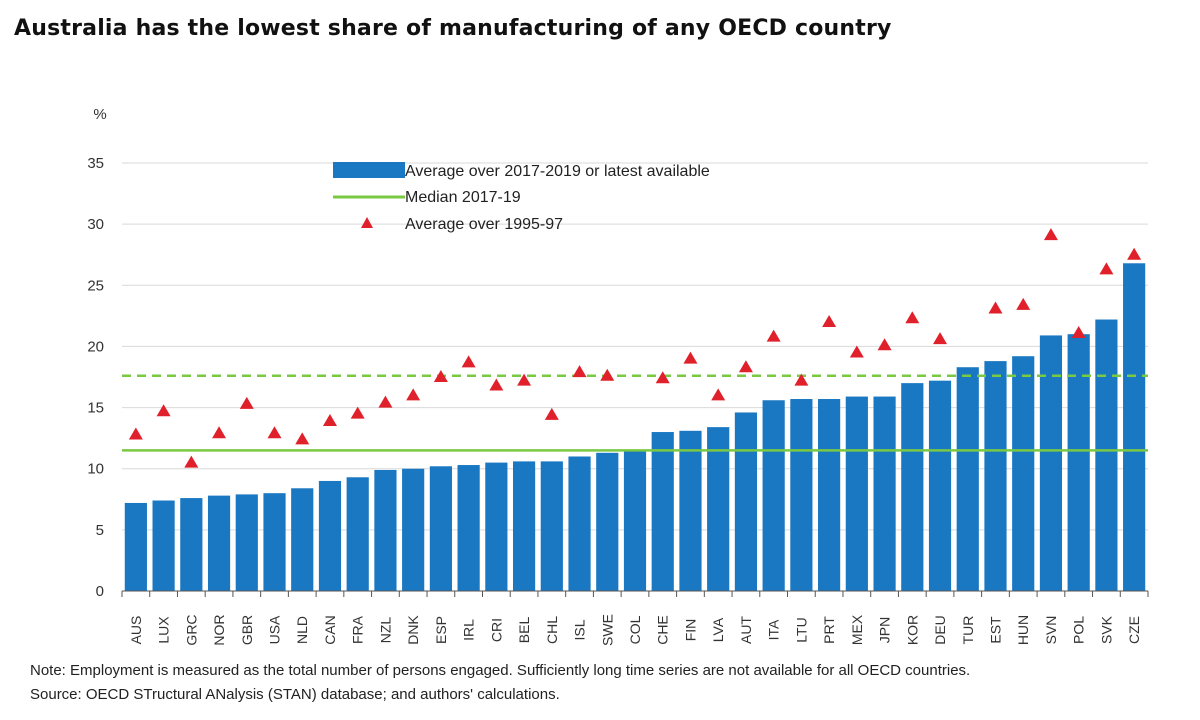 This screenshot has width=1200, height=720. I want to click on bar-gbr, so click(246, 542).